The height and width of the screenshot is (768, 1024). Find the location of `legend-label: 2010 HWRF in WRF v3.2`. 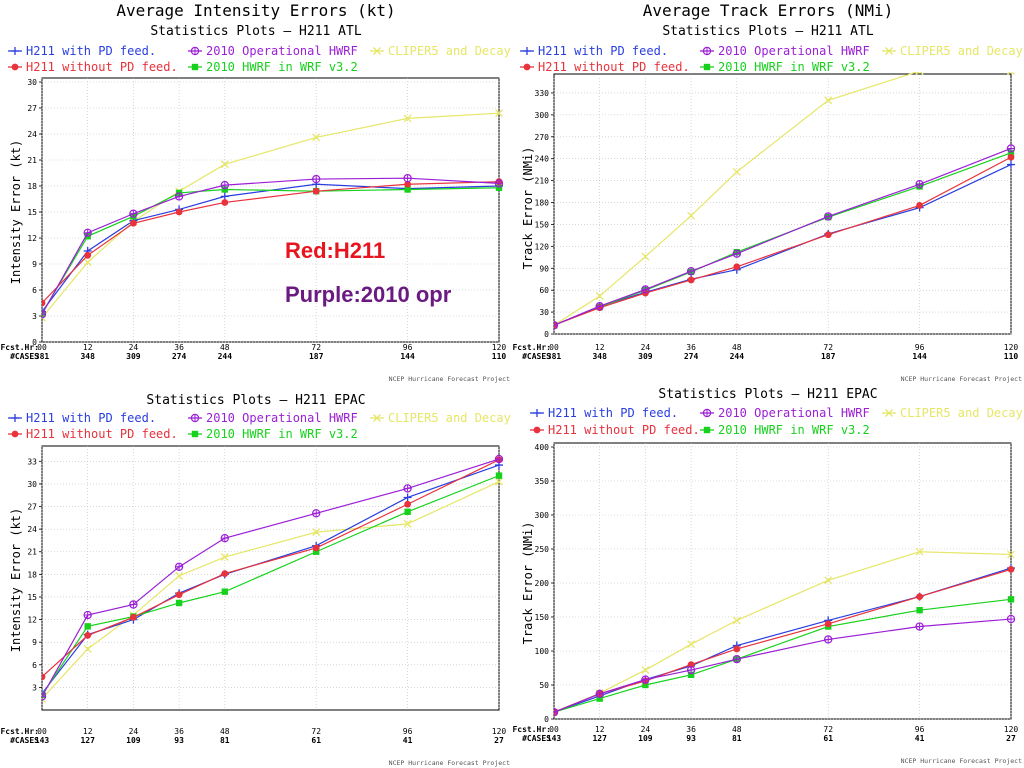

legend-label: 2010 HWRF in WRF v3.2 is located at coordinates (282, 434).